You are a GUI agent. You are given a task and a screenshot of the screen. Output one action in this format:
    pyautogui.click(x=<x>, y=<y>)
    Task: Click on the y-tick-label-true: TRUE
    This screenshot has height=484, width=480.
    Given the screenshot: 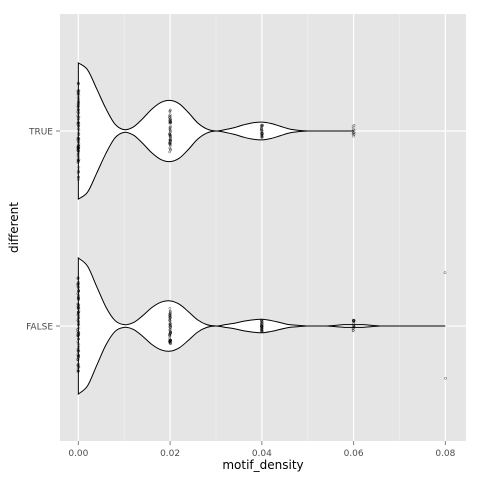 What is the action you would take?
    pyautogui.click(x=40, y=133)
    